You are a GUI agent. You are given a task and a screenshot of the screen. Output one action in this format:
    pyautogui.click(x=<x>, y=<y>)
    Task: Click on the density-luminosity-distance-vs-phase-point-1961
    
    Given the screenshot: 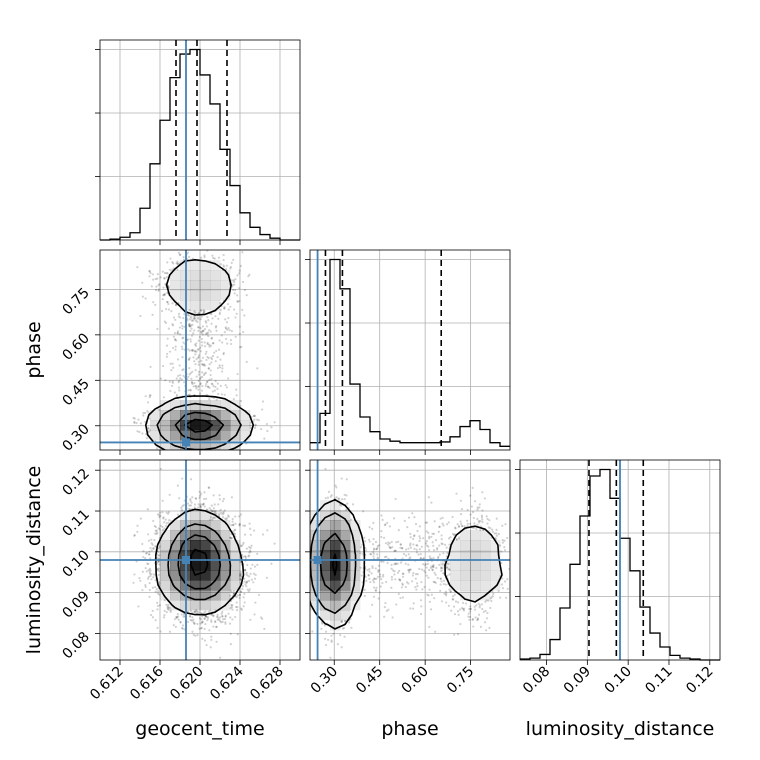 What is the action you would take?
    pyautogui.click(x=368, y=575)
    